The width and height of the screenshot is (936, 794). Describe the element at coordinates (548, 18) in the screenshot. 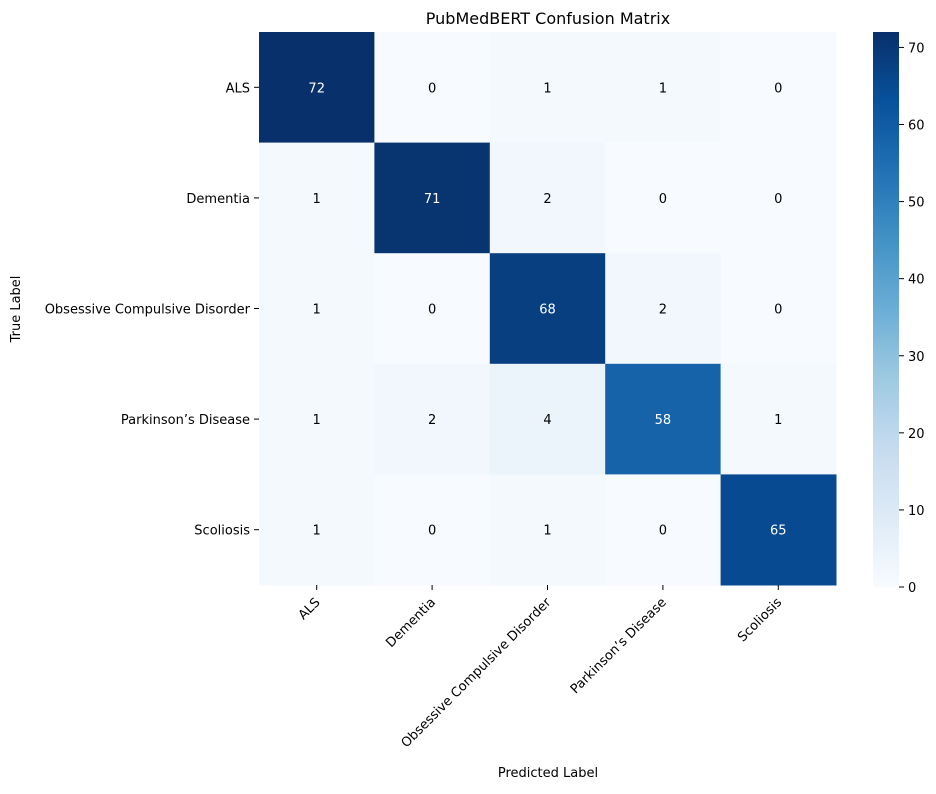

I see `chart-title: PubMedBERT Confusion Matrix` at that location.